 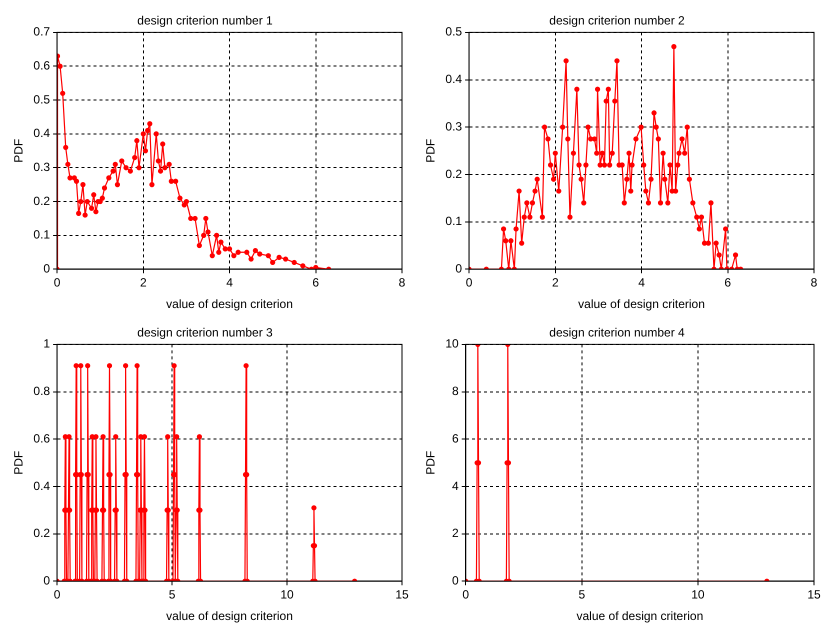 I want to click on y-tick-label: 10, so click(x=452, y=343).